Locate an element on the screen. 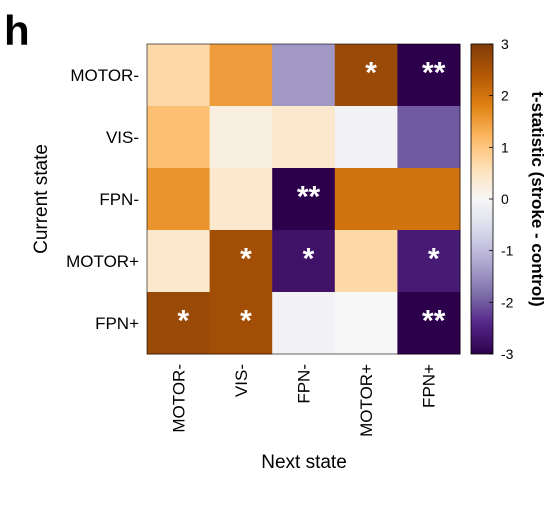 The image size is (556, 516). row-label: MOTOR+ is located at coordinates (102, 261).